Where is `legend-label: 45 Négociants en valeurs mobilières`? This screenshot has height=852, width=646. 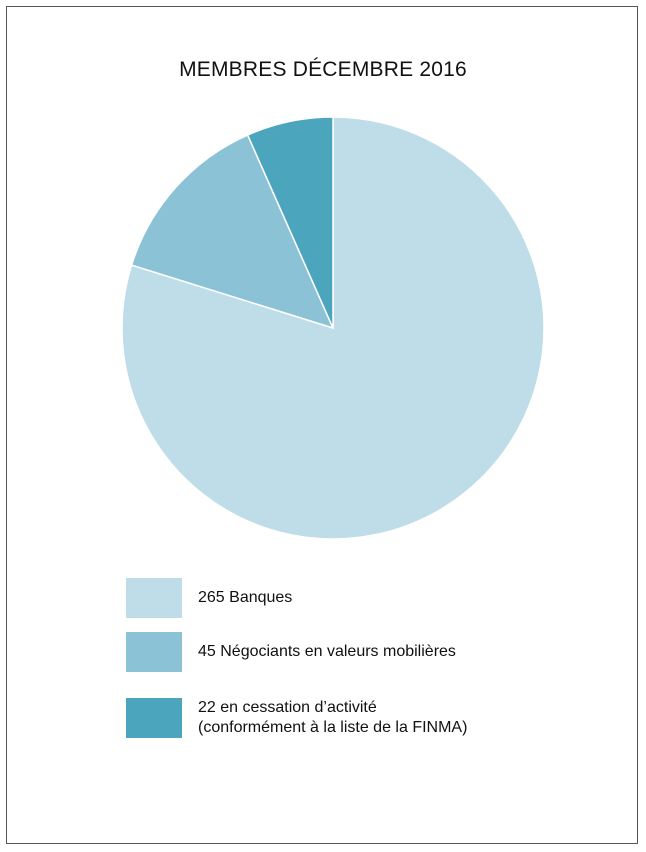 legend-label: 45 Négociants en valeurs mobilières is located at coordinates (327, 652).